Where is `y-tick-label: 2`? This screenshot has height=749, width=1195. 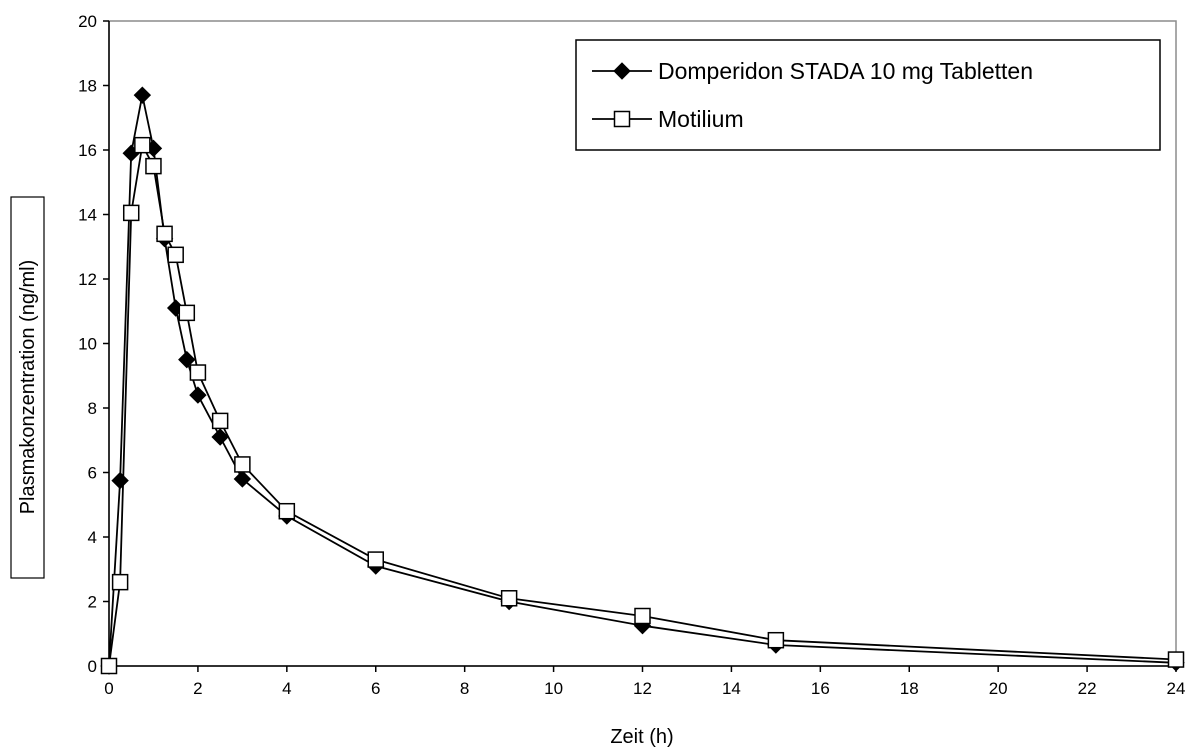
y-tick-label: 2 is located at coordinates (92, 602).